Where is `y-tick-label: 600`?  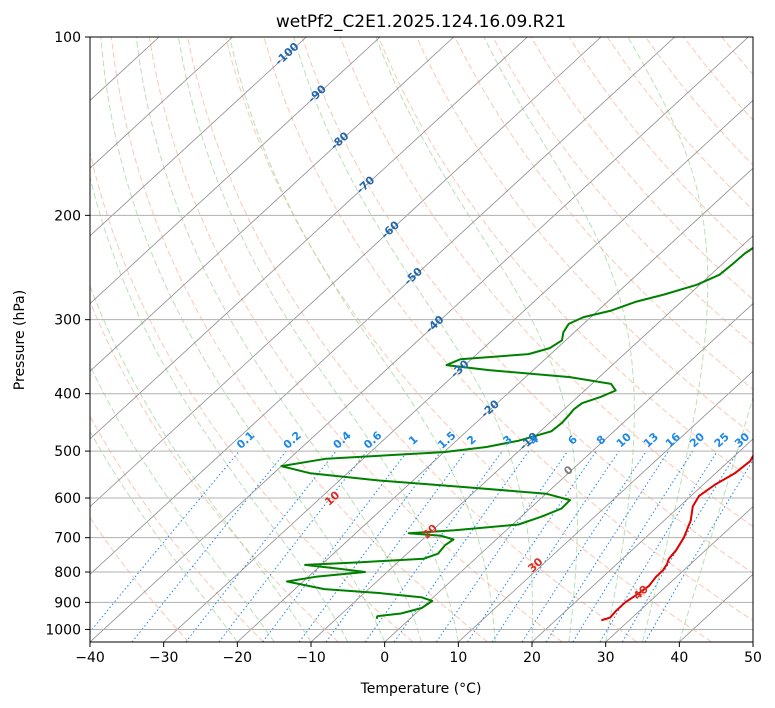 y-tick-label: 600 is located at coordinates (67, 499).